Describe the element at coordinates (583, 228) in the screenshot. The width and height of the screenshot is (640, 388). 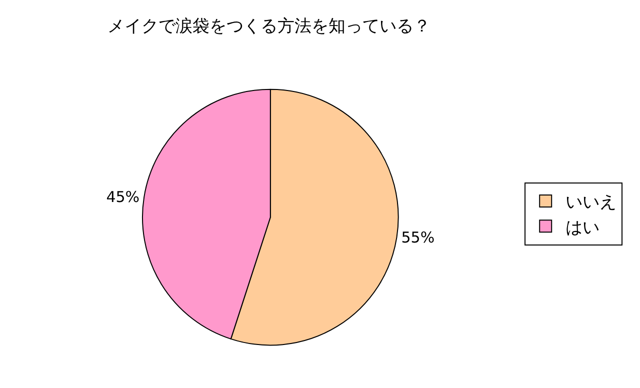
I see `legend-label: はい` at that location.